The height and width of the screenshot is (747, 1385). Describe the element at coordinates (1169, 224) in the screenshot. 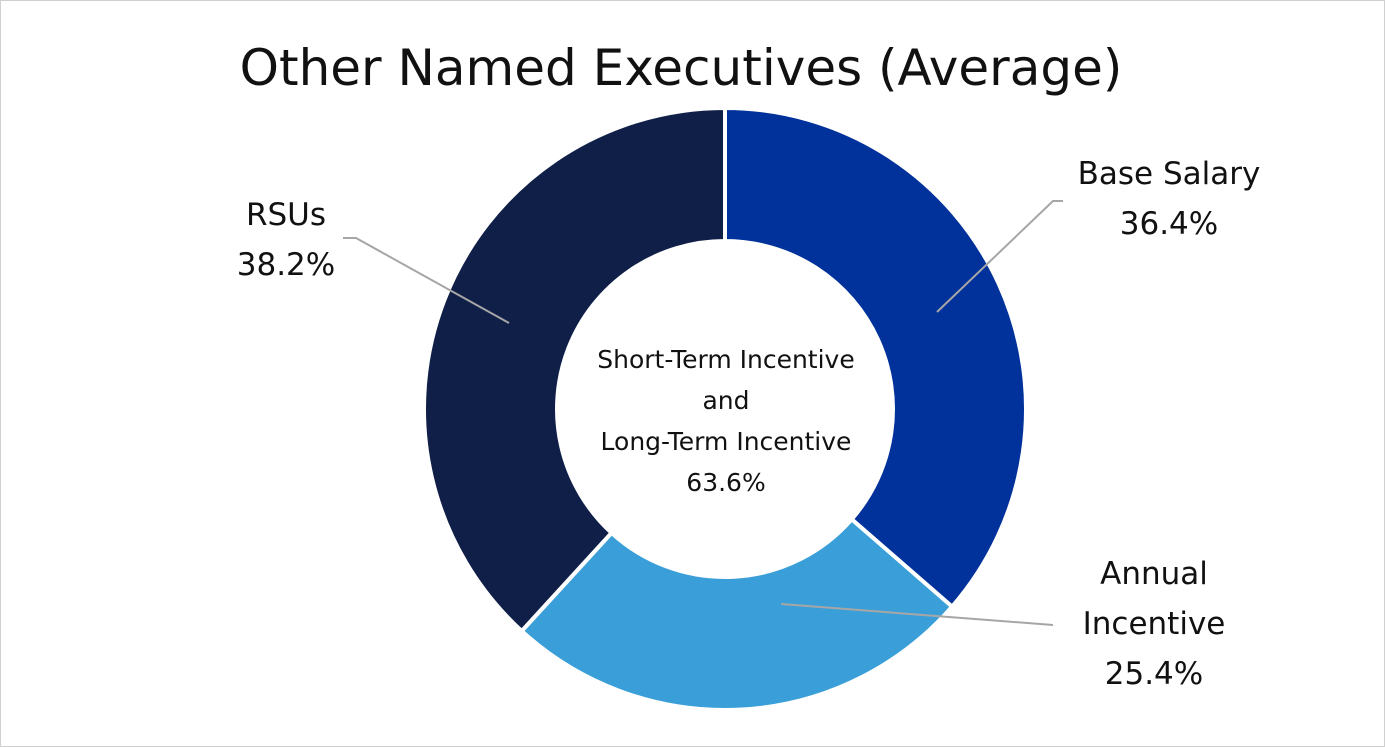

I see `value-label: 36.4%` at that location.